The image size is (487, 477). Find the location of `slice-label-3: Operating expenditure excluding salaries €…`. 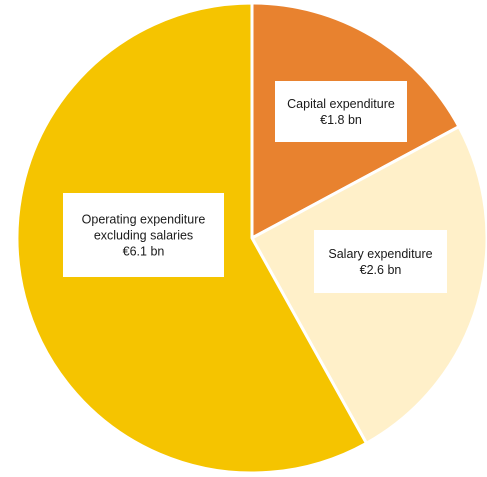

slice-label-3: Operating expenditure excluding salaries €… is located at coordinates (143, 235).